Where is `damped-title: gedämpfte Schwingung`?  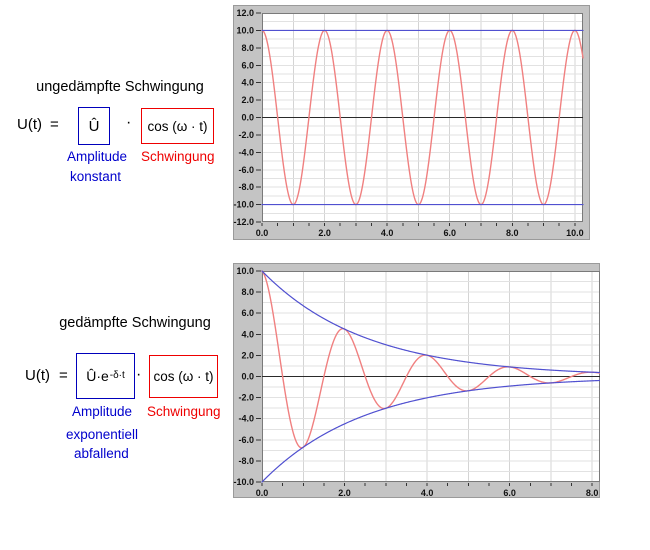
damped-title: gedämpfte Schwingung is located at coordinates (135, 323).